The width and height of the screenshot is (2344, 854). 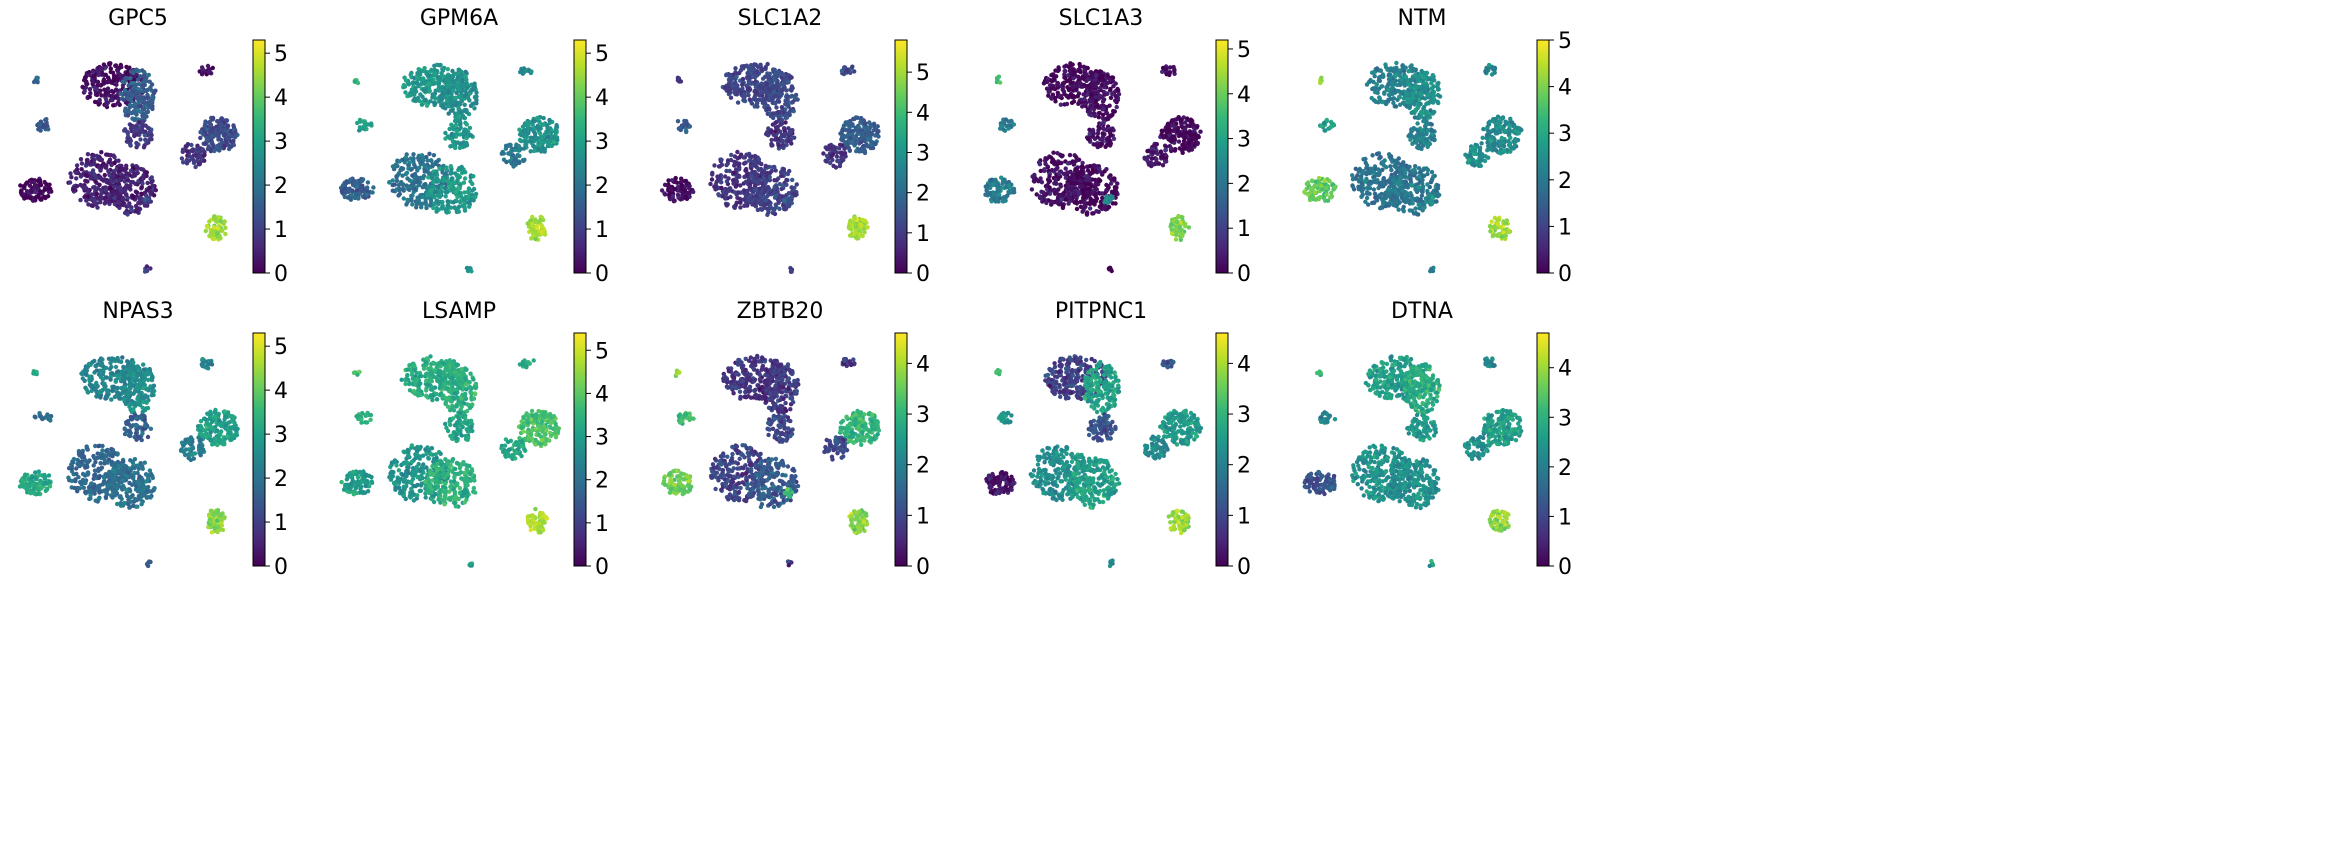 What do you see at coordinates (901, 156) in the screenshot?
I see `colorbar` at bounding box center [901, 156].